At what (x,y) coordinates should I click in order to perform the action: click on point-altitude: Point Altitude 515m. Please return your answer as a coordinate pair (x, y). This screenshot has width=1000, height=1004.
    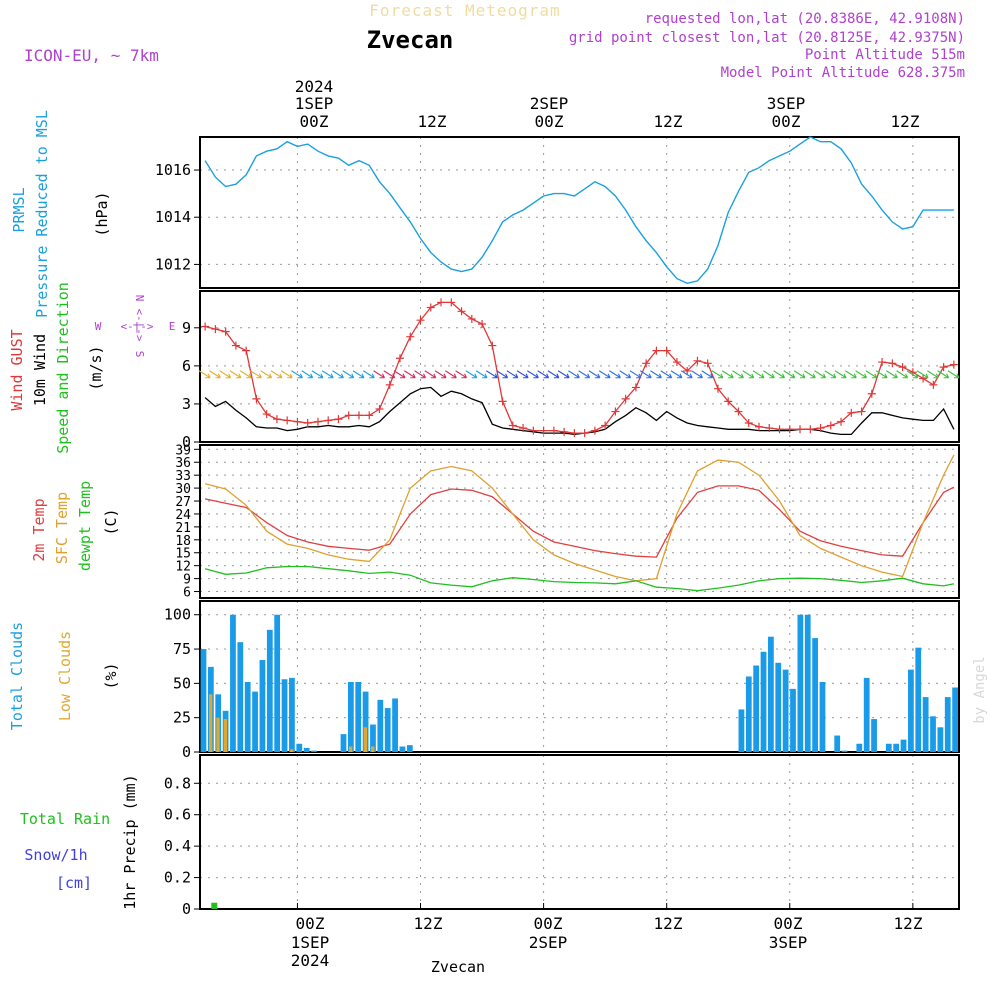
    Looking at the image, I should click on (885, 55).